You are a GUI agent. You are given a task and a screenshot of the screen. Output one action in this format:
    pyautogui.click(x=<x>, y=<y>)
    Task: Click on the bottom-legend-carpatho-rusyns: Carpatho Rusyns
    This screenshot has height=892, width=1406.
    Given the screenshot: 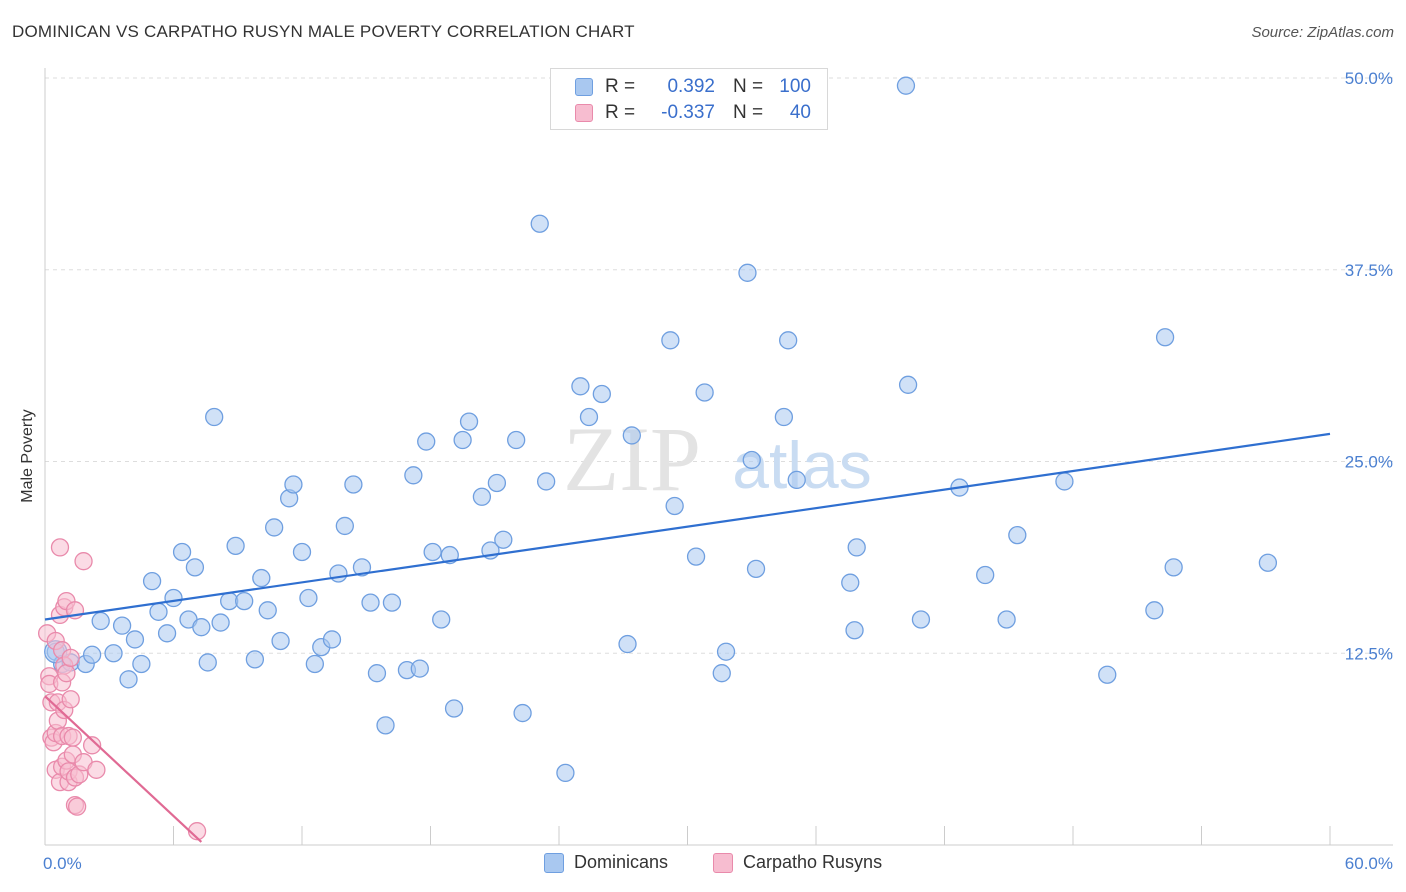 What is the action you would take?
    pyautogui.click(x=797, y=862)
    